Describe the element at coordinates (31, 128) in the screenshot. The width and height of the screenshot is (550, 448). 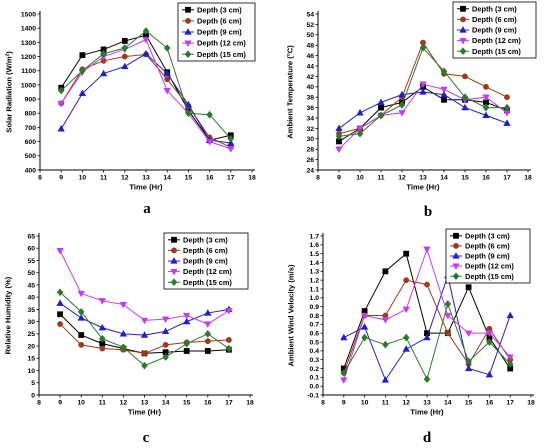
I see `y-tick-label: 700` at that location.